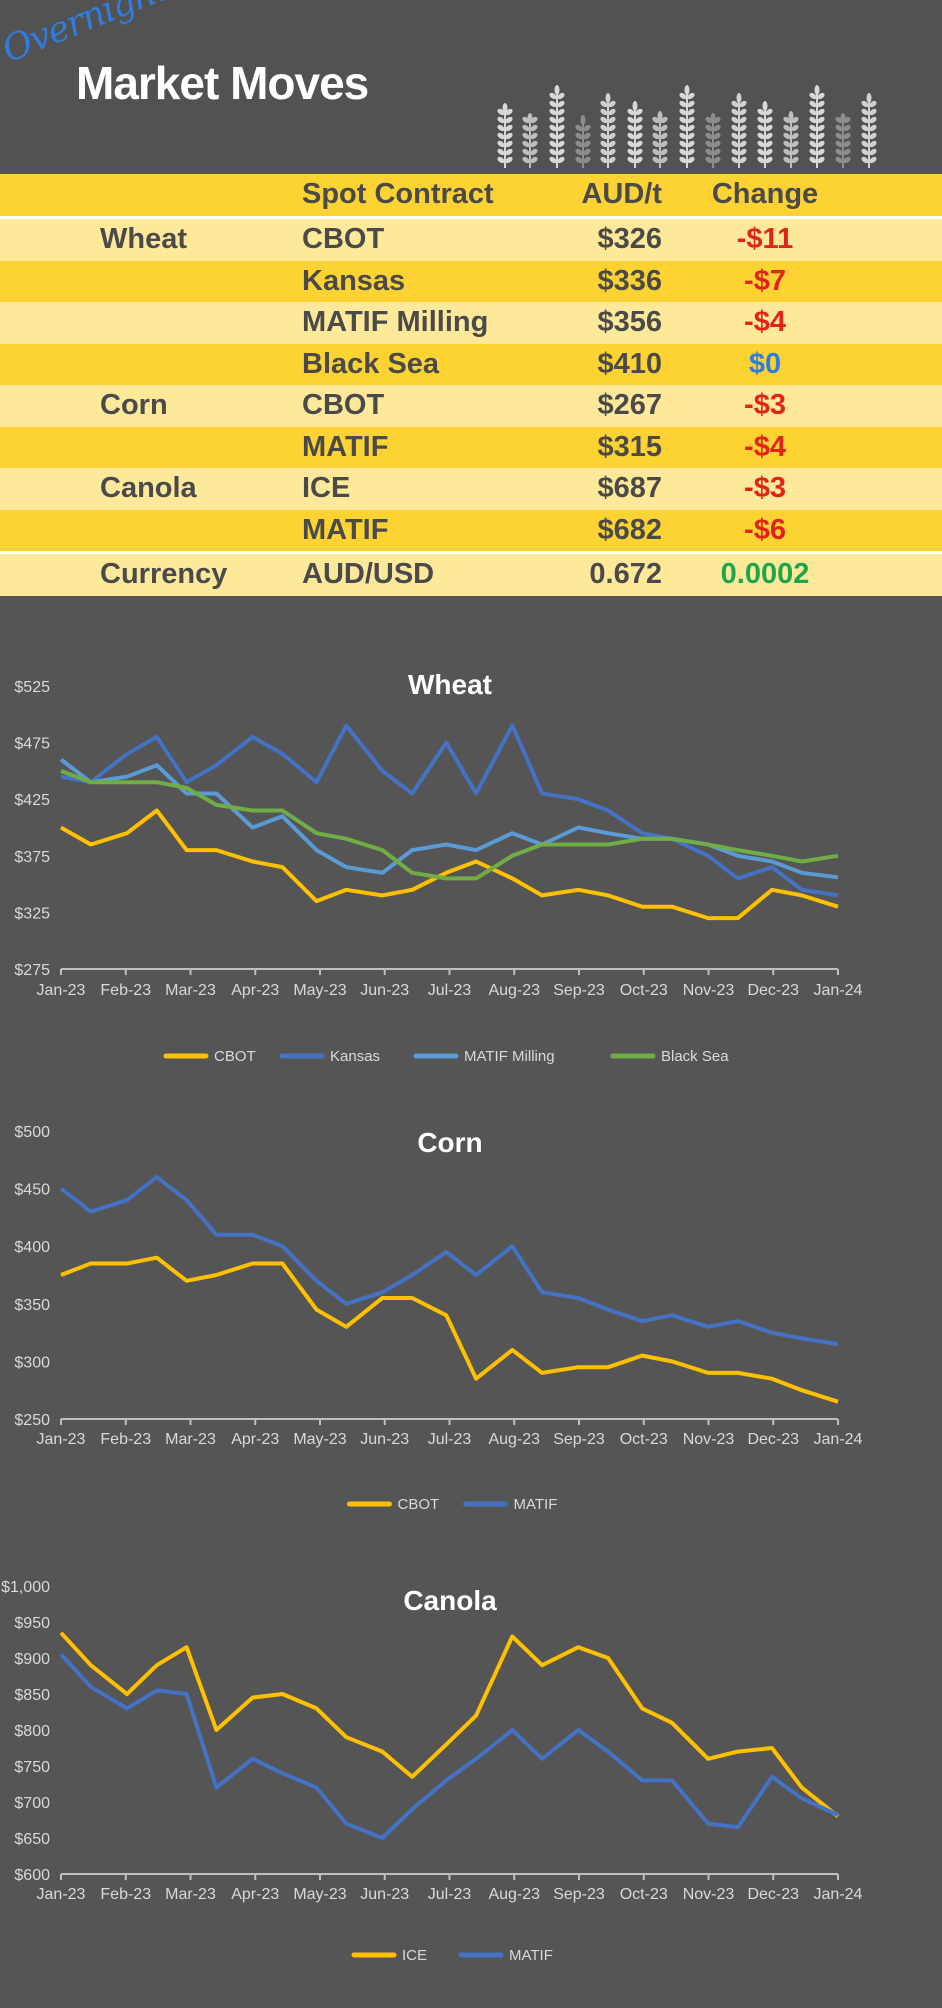 The width and height of the screenshot is (942, 2008). Describe the element at coordinates (164, 574) in the screenshot. I see `commodity-cell: Currency` at that location.